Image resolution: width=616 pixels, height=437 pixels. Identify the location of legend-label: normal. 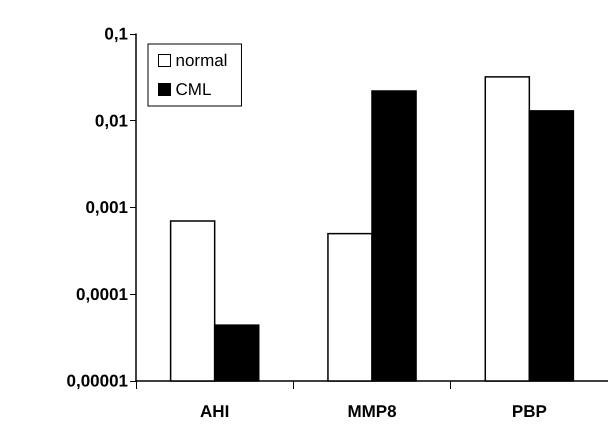
(202, 60).